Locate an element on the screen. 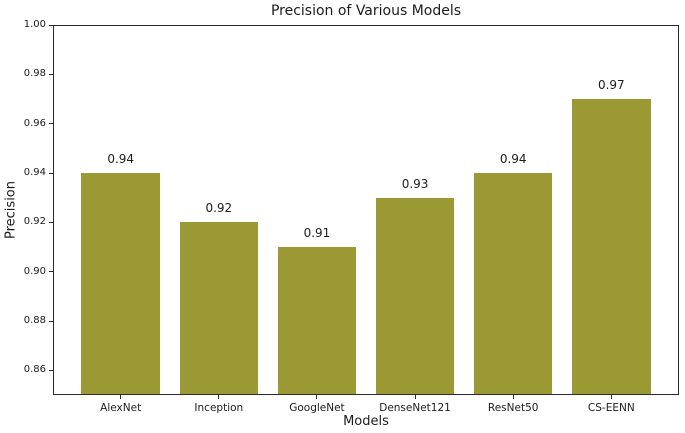 This screenshot has width=685, height=433. x-tick-label: ResNet50 is located at coordinates (513, 408).